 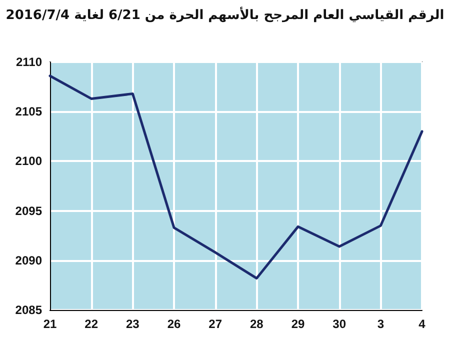 What do you see at coordinates (28, 211) in the screenshot?
I see `y-tick-label: 2095` at bounding box center [28, 211].